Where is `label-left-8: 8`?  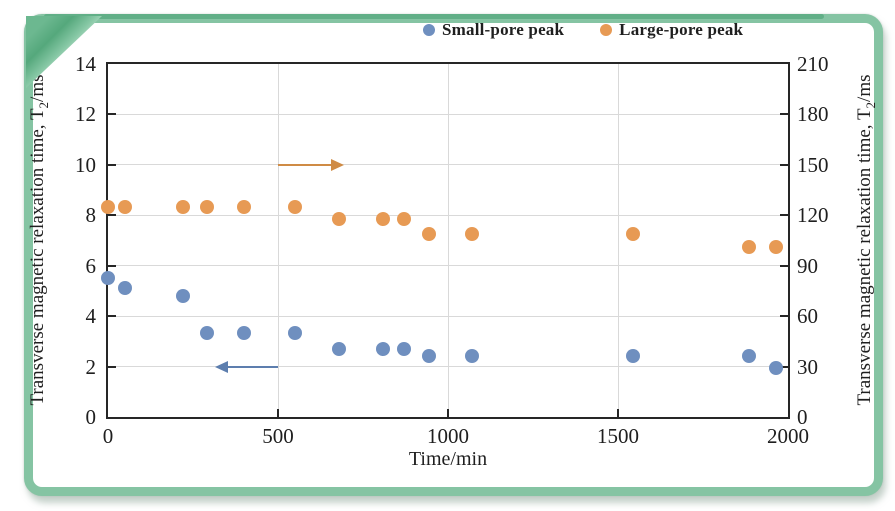
label-left-8: 8 is located at coordinates (91, 215).